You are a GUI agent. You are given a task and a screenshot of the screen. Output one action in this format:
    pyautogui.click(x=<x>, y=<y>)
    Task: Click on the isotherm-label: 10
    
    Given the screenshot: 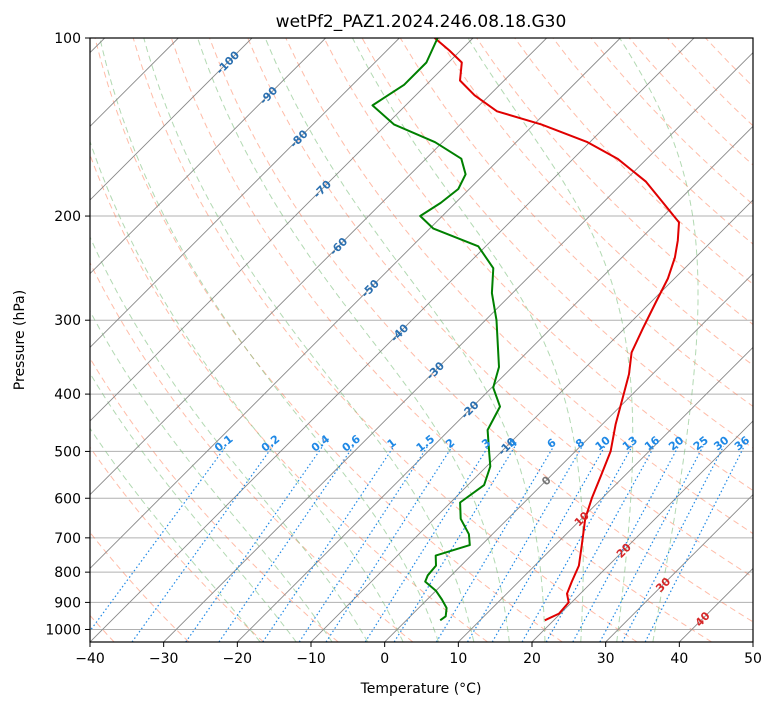 What is the action you would take?
    pyautogui.click(x=582, y=519)
    